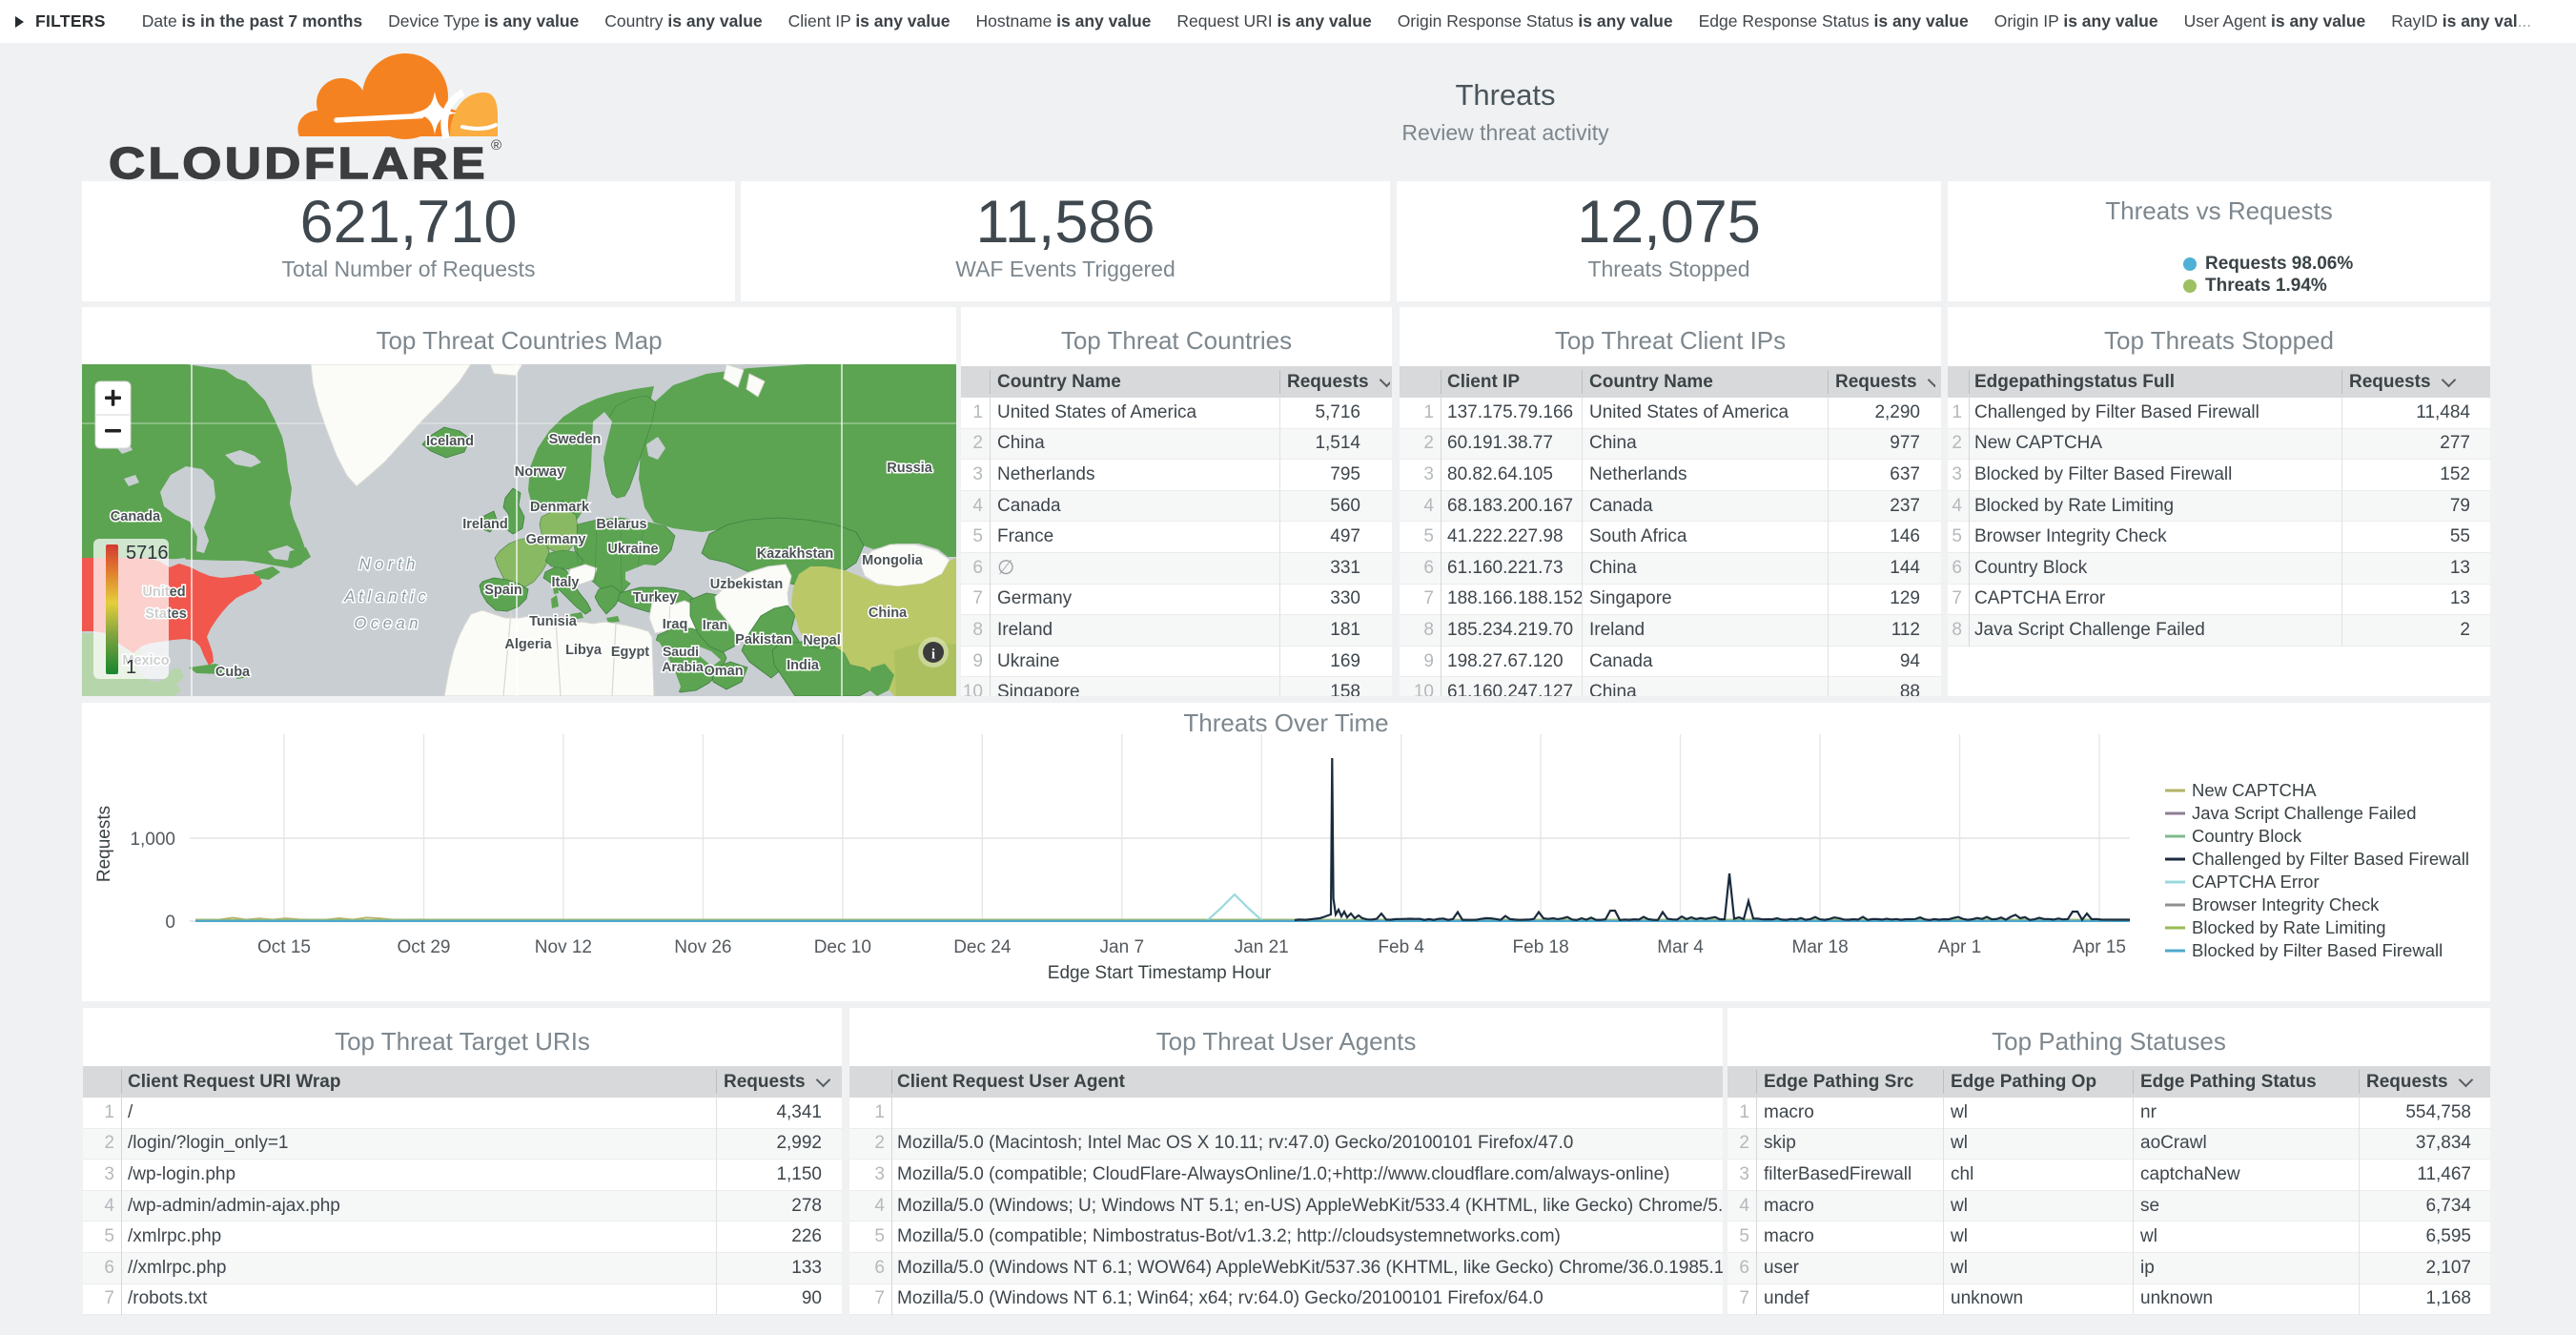 The width and height of the screenshot is (2576, 1335). What do you see at coordinates (983, 947) in the screenshot?
I see `svg-text: Dec 24` at bounding box center [983, 947].